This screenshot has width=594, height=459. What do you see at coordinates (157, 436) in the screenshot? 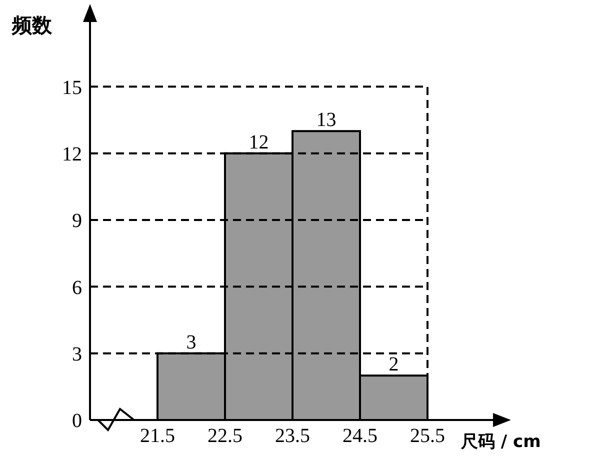
I see `x-tick-label: 21.5` at bounding box center [157, 436].